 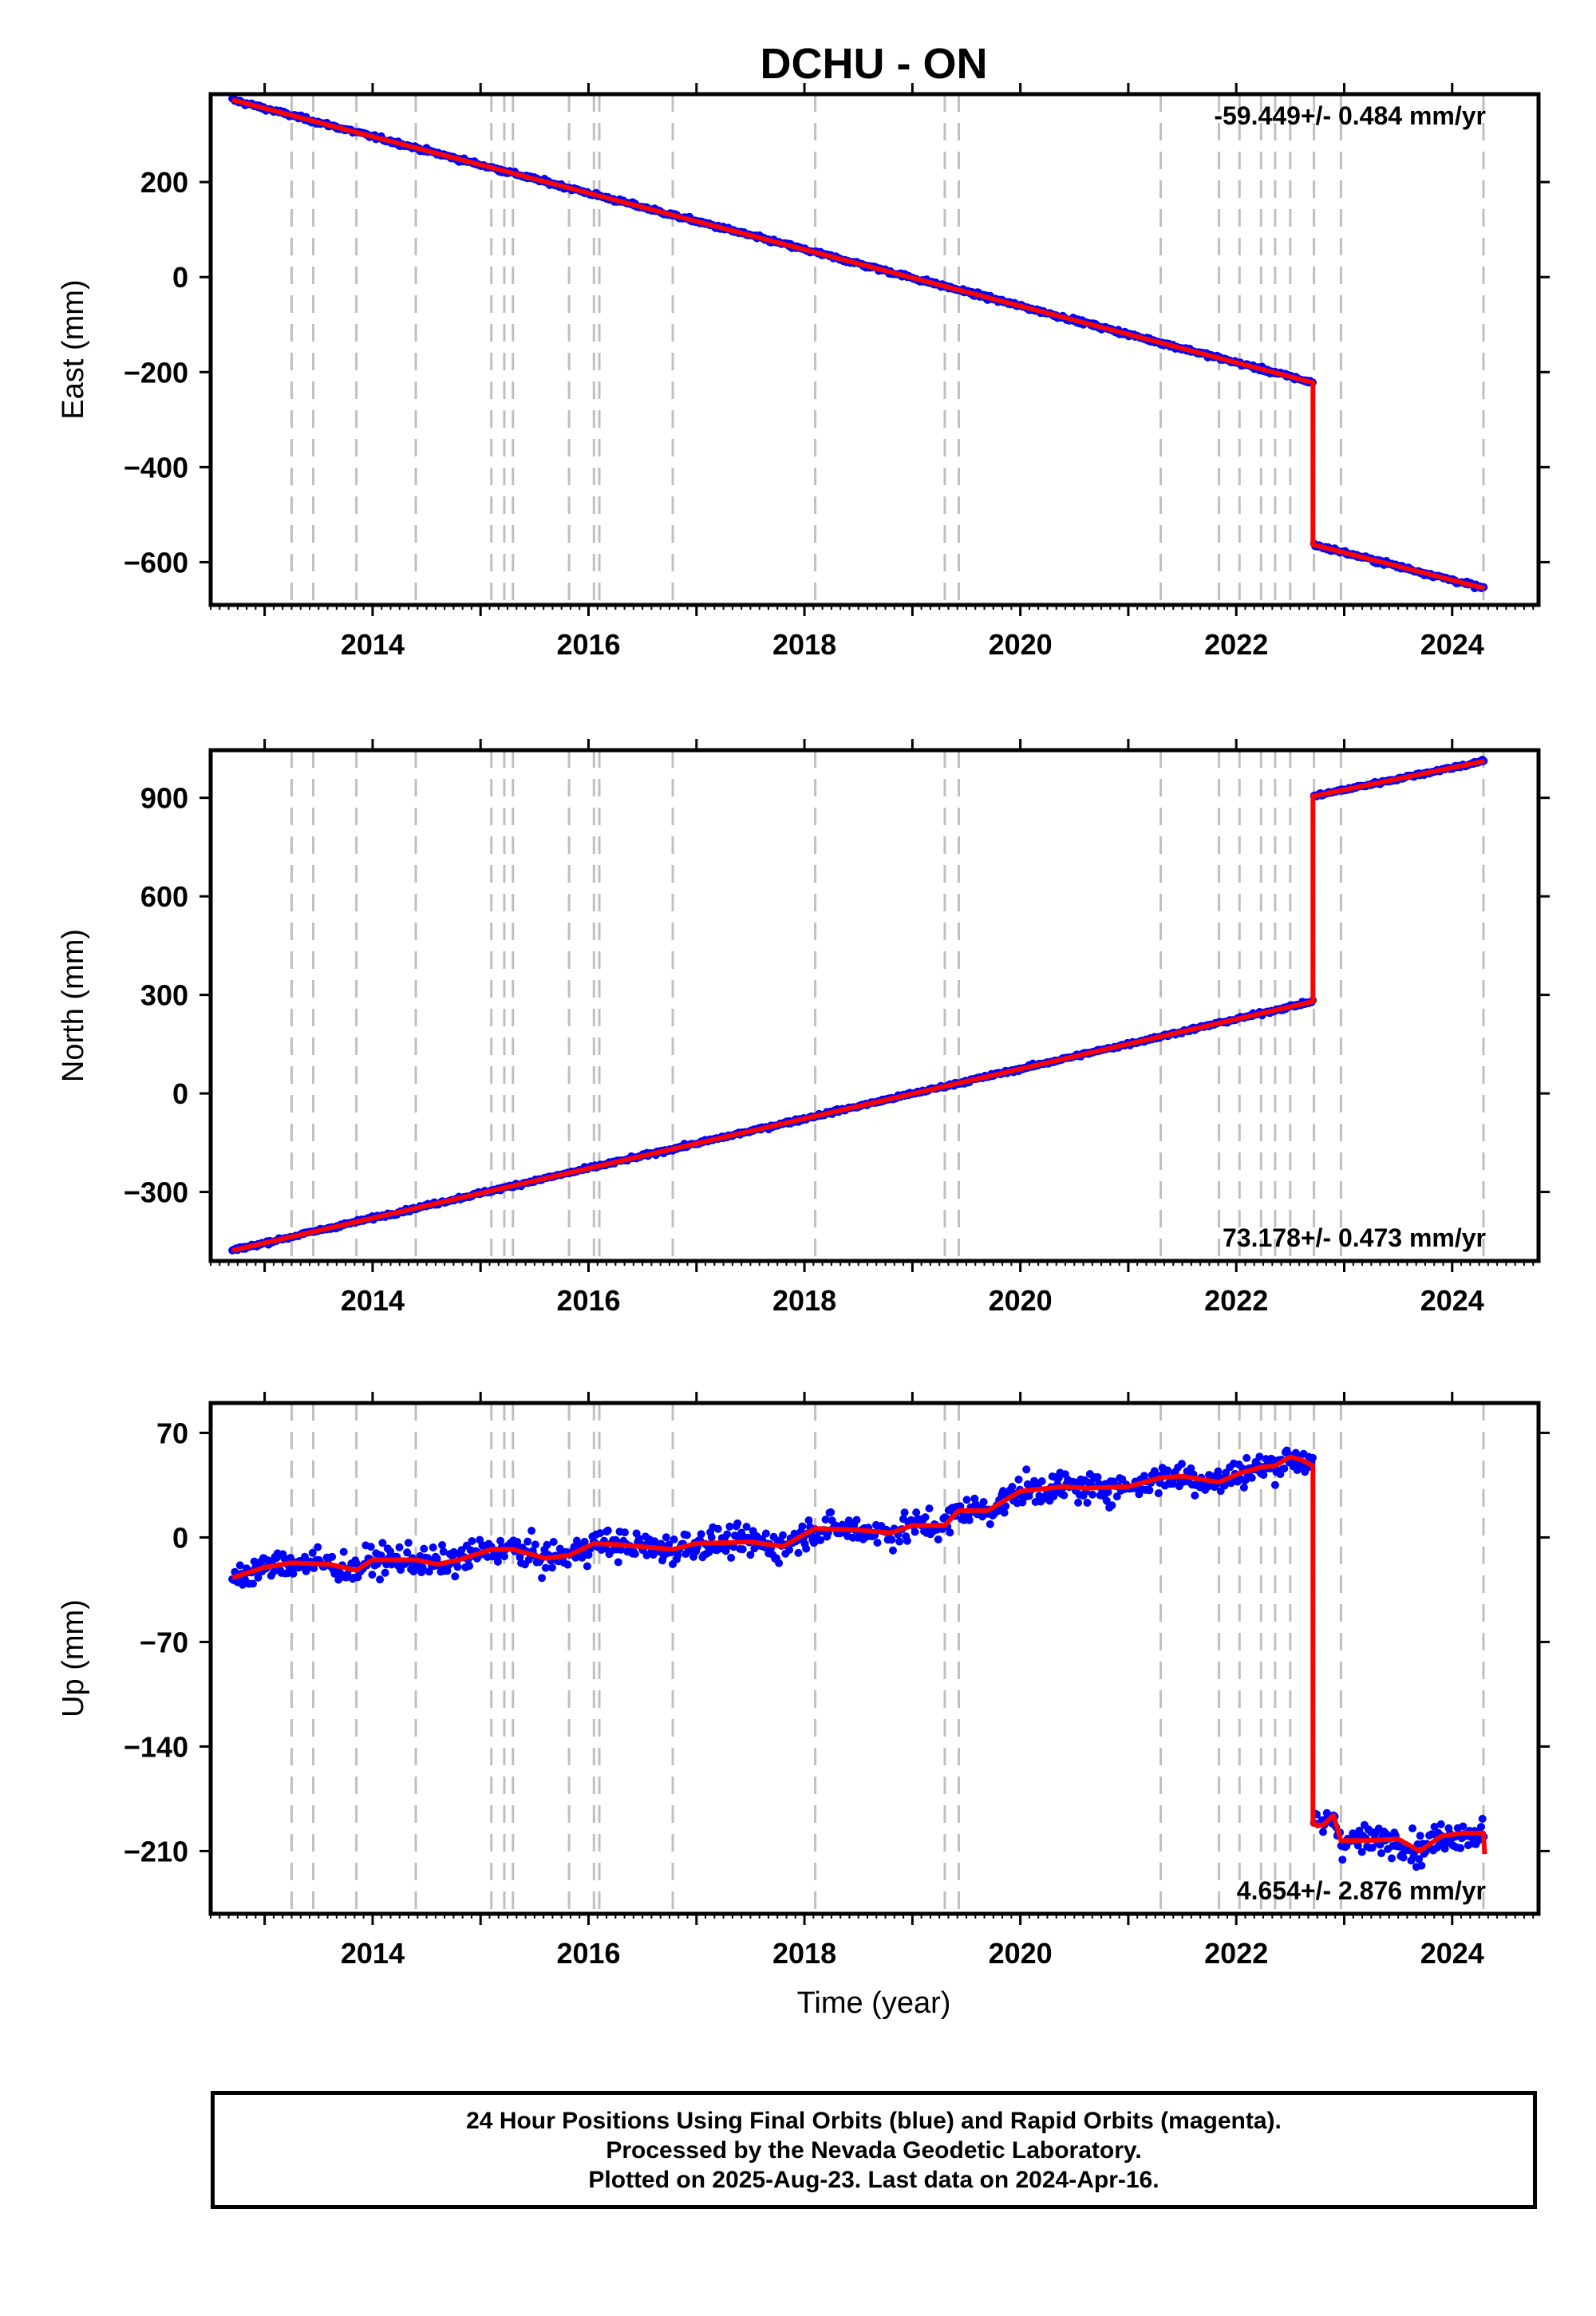 What do you see at coordinates (164, 896) in the screenshot?
I see `y-tick-label-north: 600` at bounding box center [164, 896].